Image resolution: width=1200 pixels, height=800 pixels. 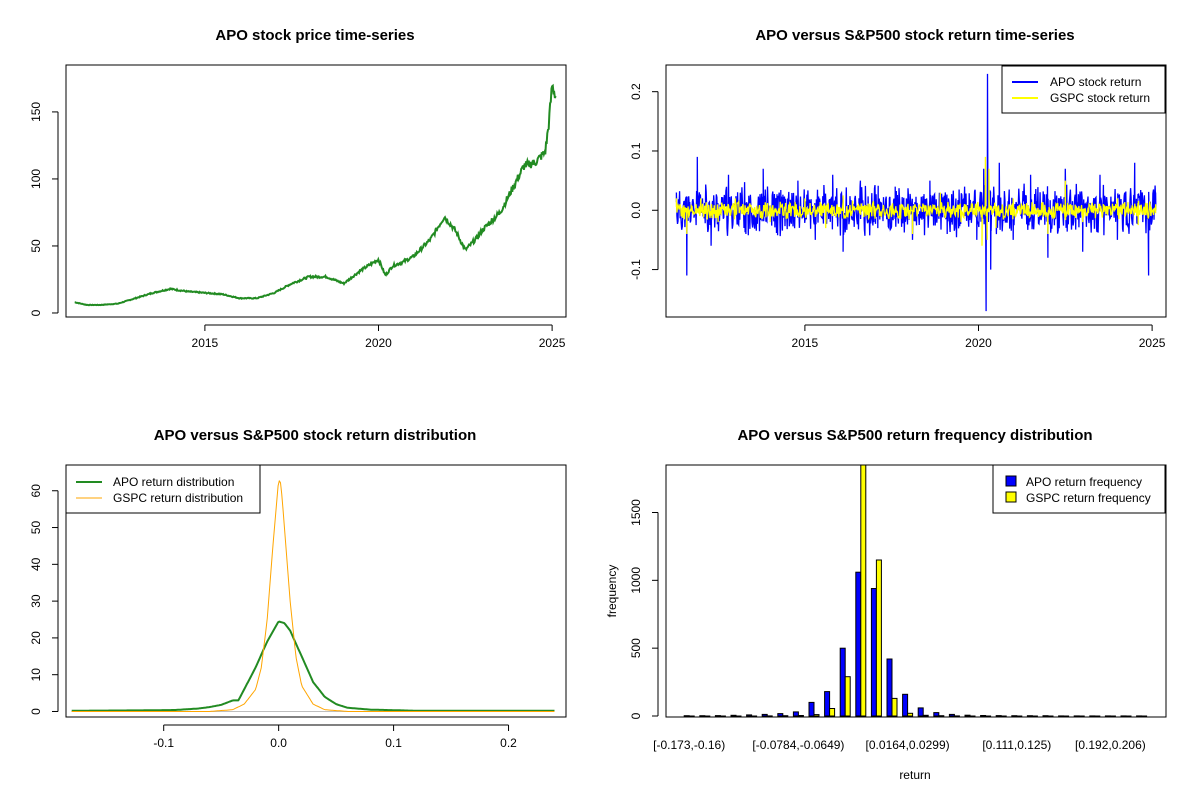 I want to click on frequency-y-tick-label: 1500, so click(x=636, y=512).